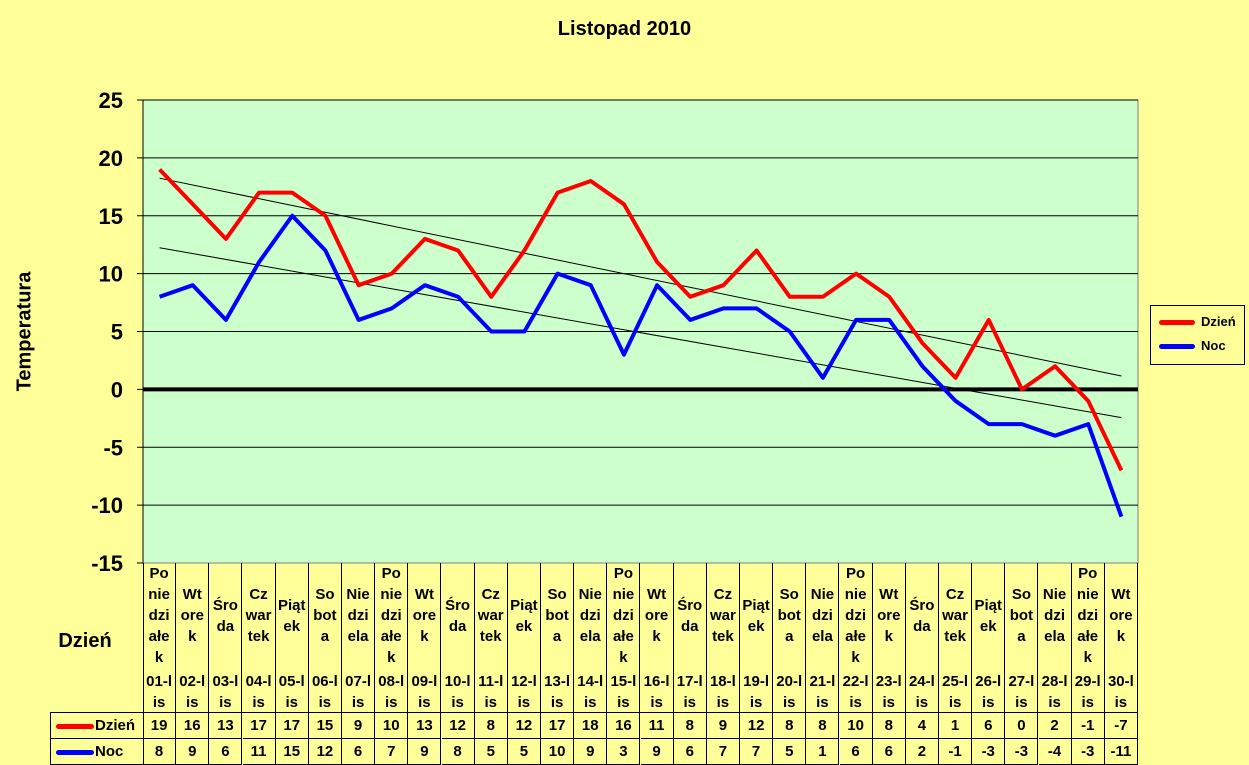 The width and height of the screenshot is (1249, 765). Describe the element at coordinates (988, 692) in the screenshot. I see `x-tick-label: 26-lis` at that location.